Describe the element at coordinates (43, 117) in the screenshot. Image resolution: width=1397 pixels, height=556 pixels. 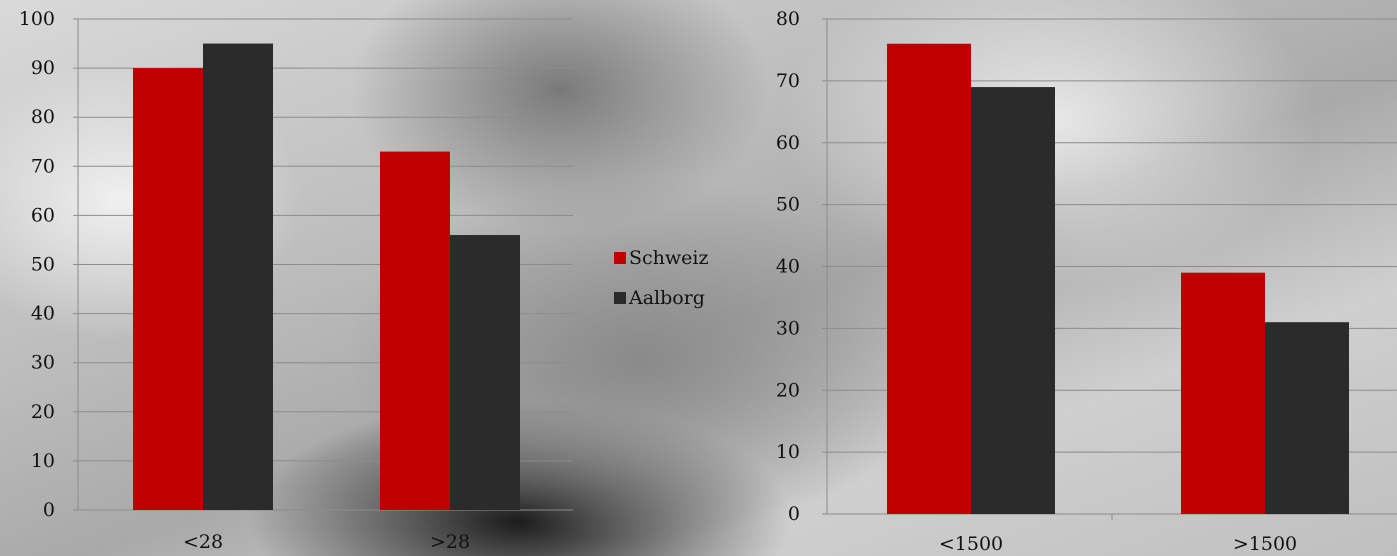
I see `left-y-tick-label: 80` at that location.